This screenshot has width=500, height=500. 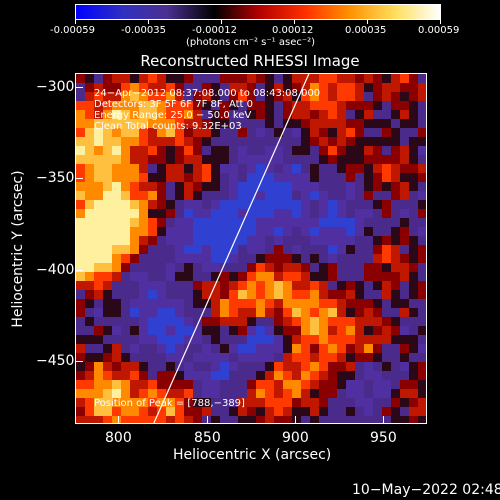 I want to click on overlay-detectors: Detectors: 3F 5F 6F 7F 8F, Att 0, so click(x=174, y=104).